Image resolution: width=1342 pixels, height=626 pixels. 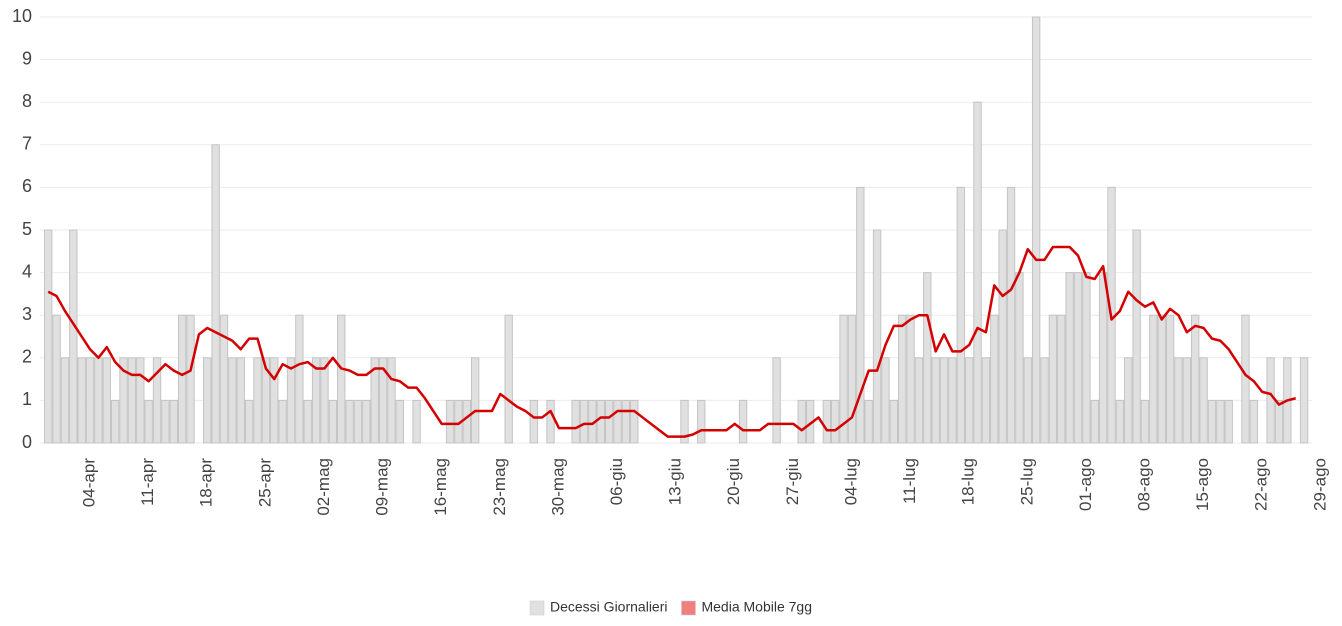 I want to click on x-tick-label: 18-lug, so click(x=968, y=481).